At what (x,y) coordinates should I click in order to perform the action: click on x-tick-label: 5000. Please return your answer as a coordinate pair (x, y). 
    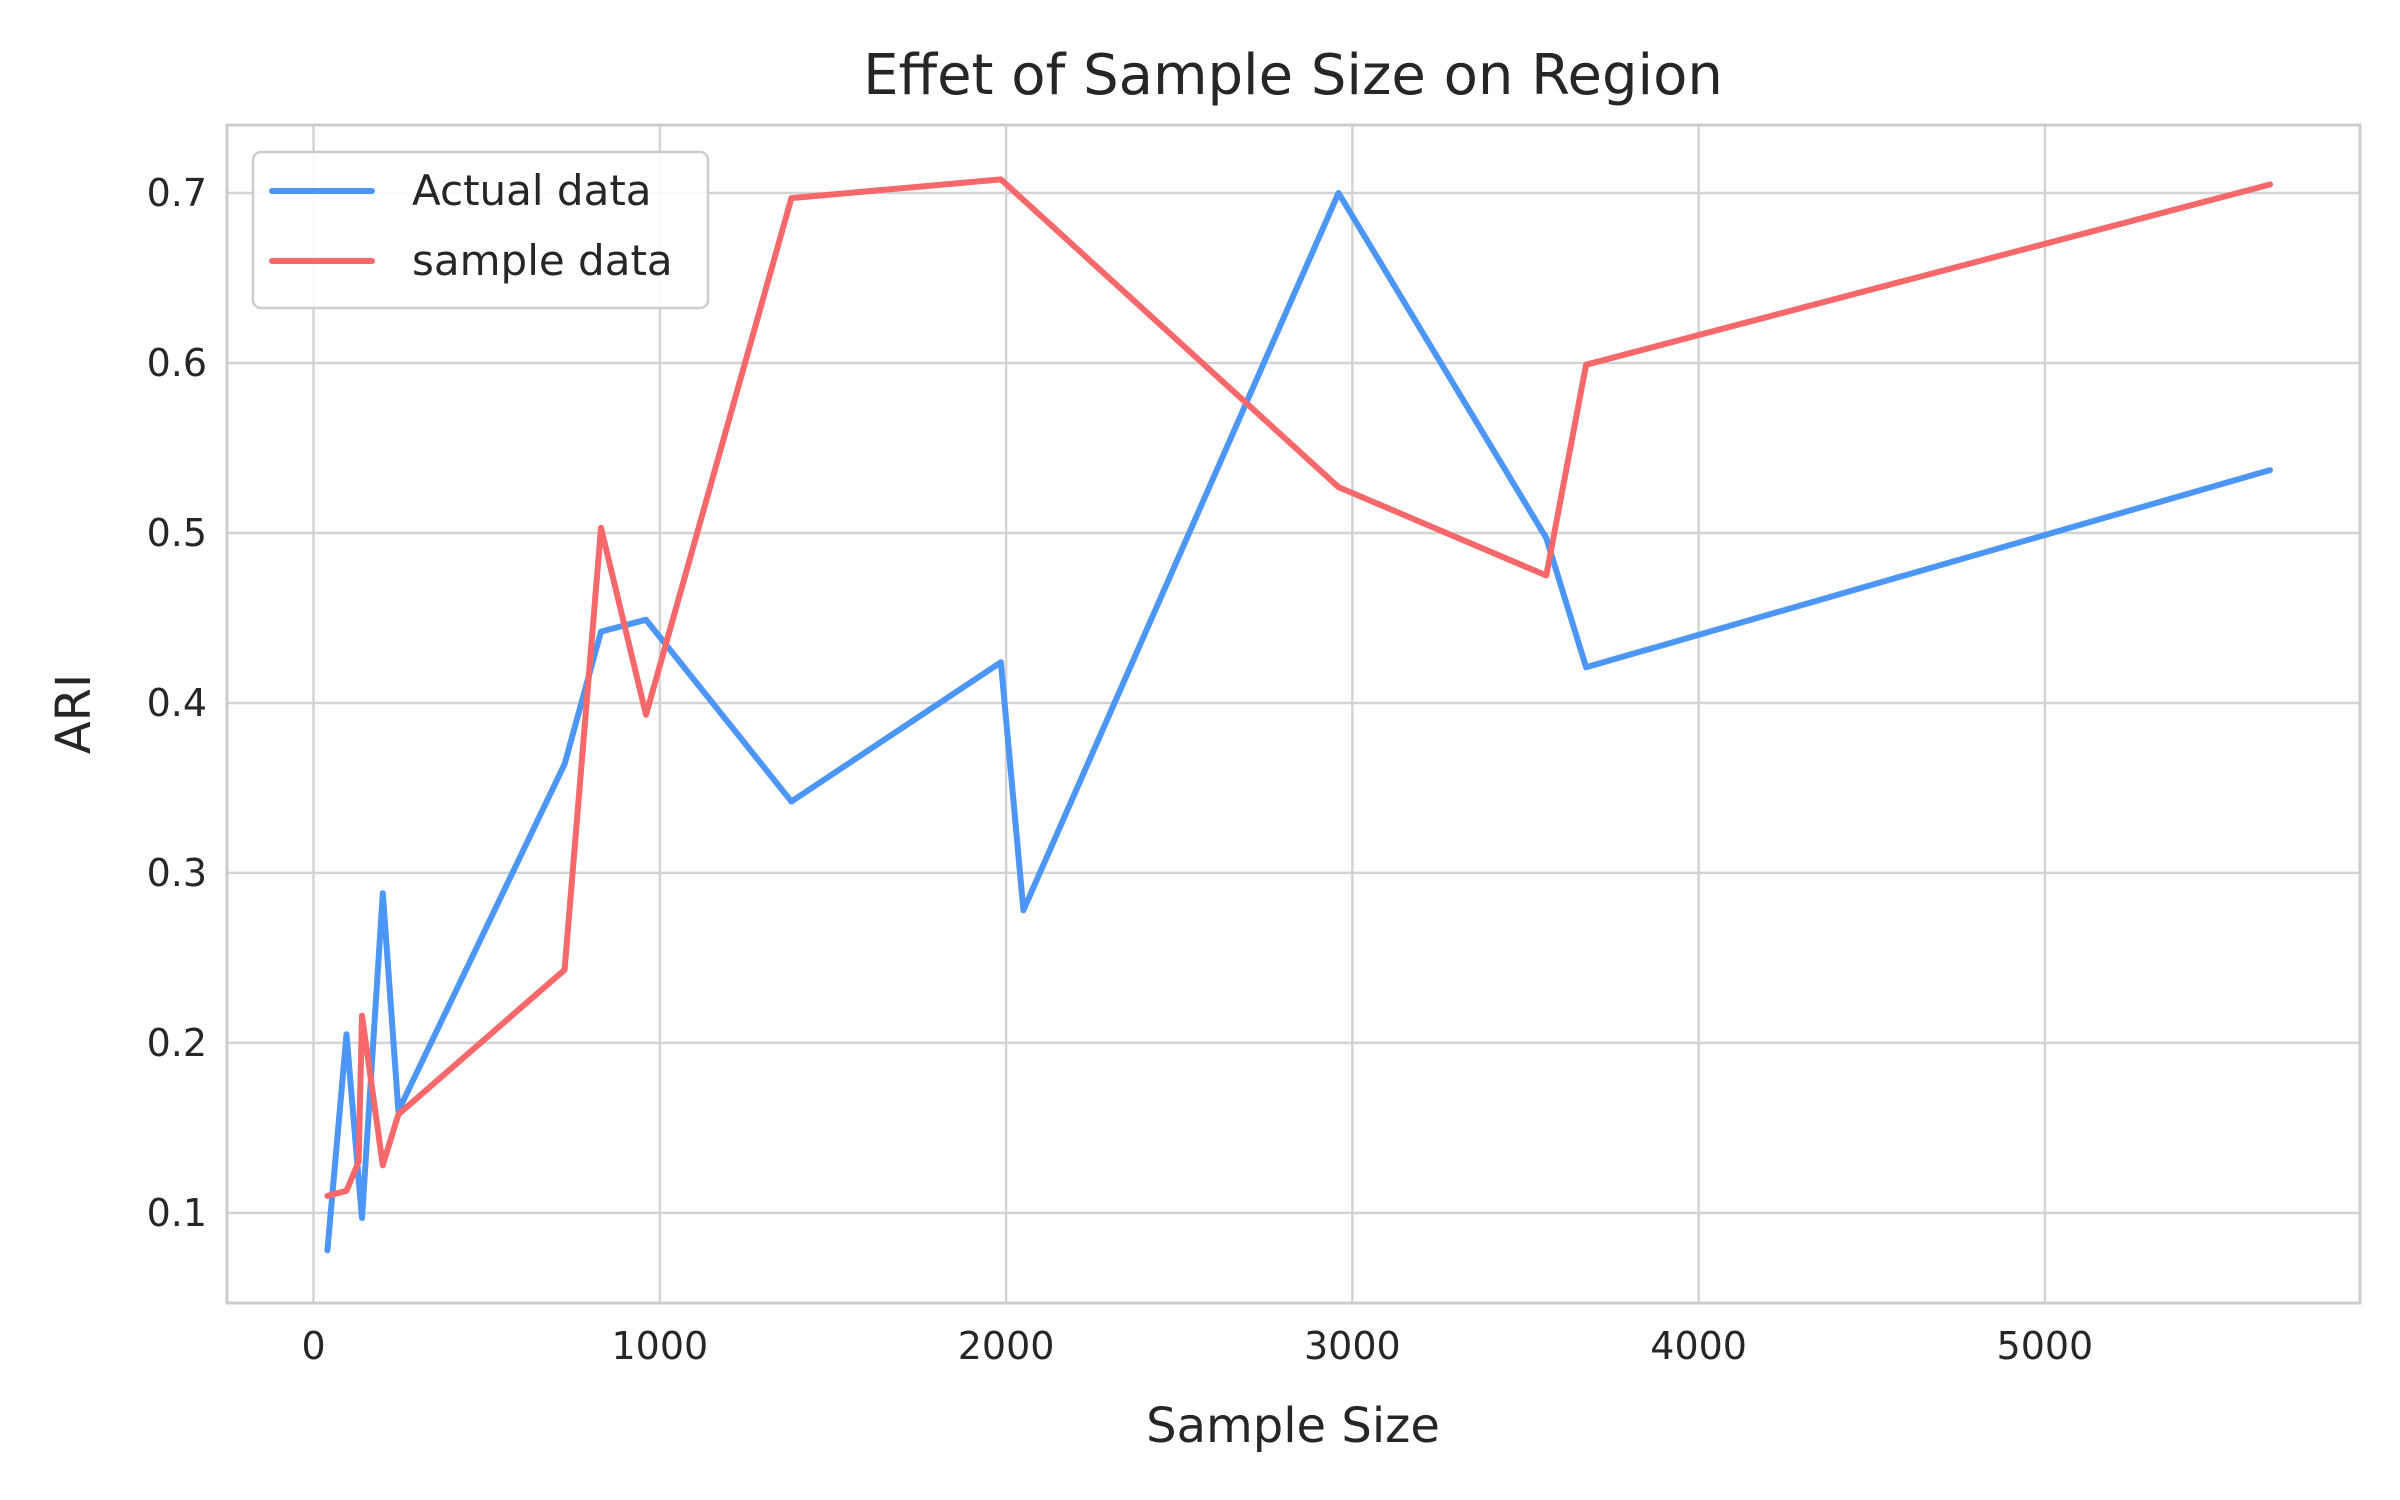
    Looking at the image, I should click on (2045, 1346).